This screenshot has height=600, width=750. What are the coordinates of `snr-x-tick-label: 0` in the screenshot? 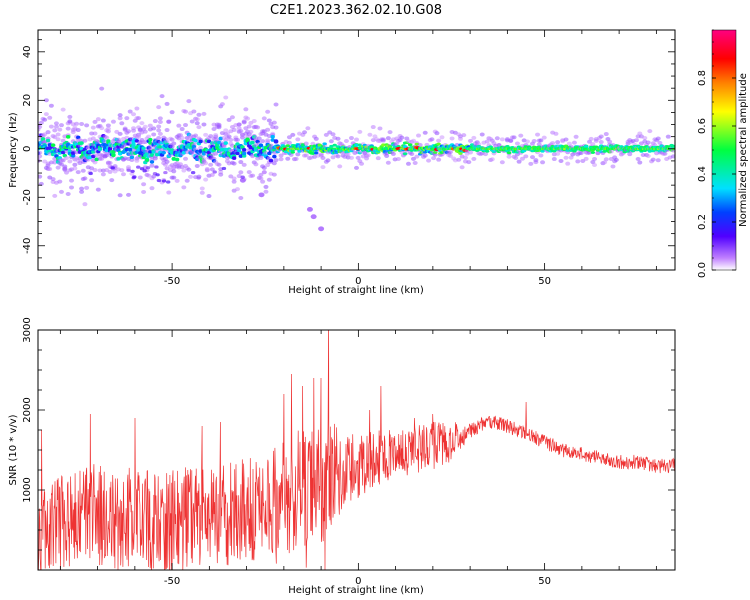 It's located at (358, 581).